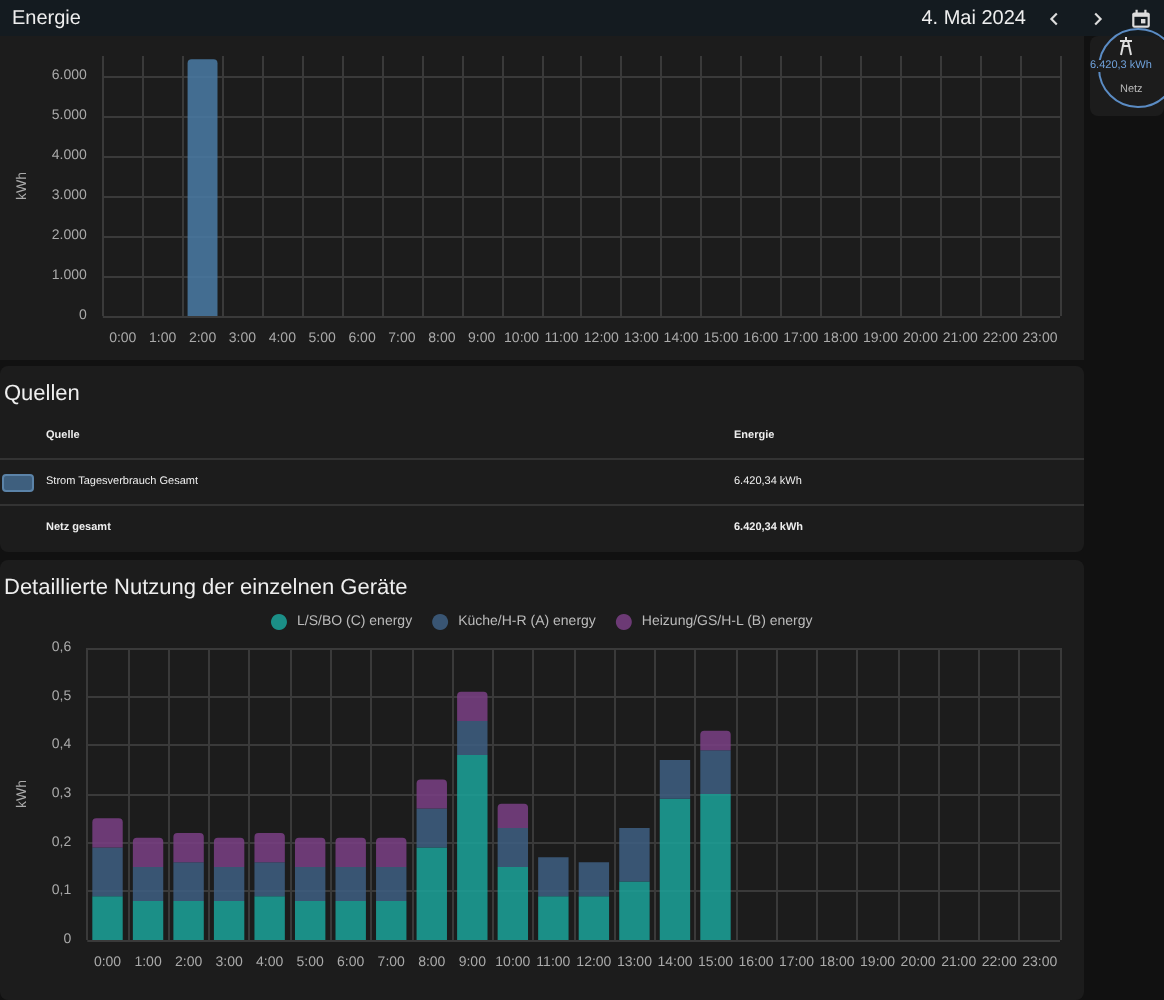 The height and width of the screenshot is (1000, 1164). Describe the element at coordinates (973, 18) in the screenshot. I see `chart-subtitle: 4. Mai 2024` at that location.